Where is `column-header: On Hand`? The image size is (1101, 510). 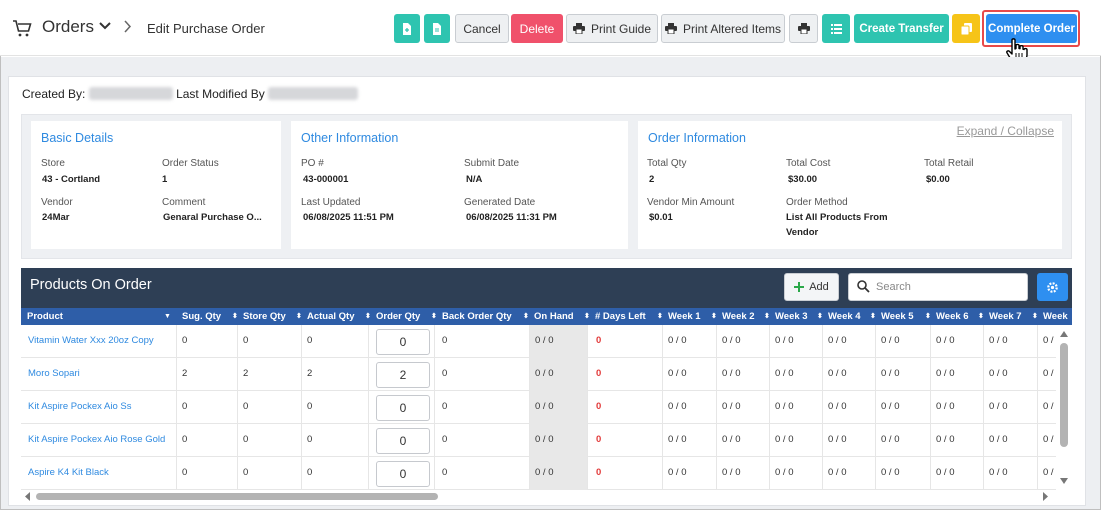
column-header: On Hand is located at coordinates (554, 316).